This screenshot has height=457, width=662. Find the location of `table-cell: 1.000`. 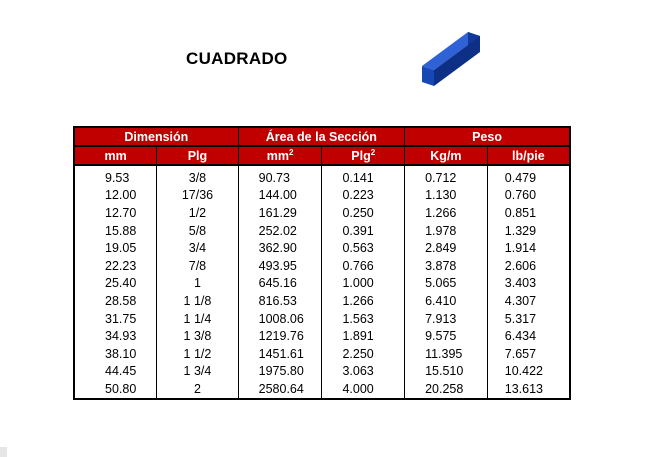

table-cell: 1.000 is located at coordinates (363, 283).